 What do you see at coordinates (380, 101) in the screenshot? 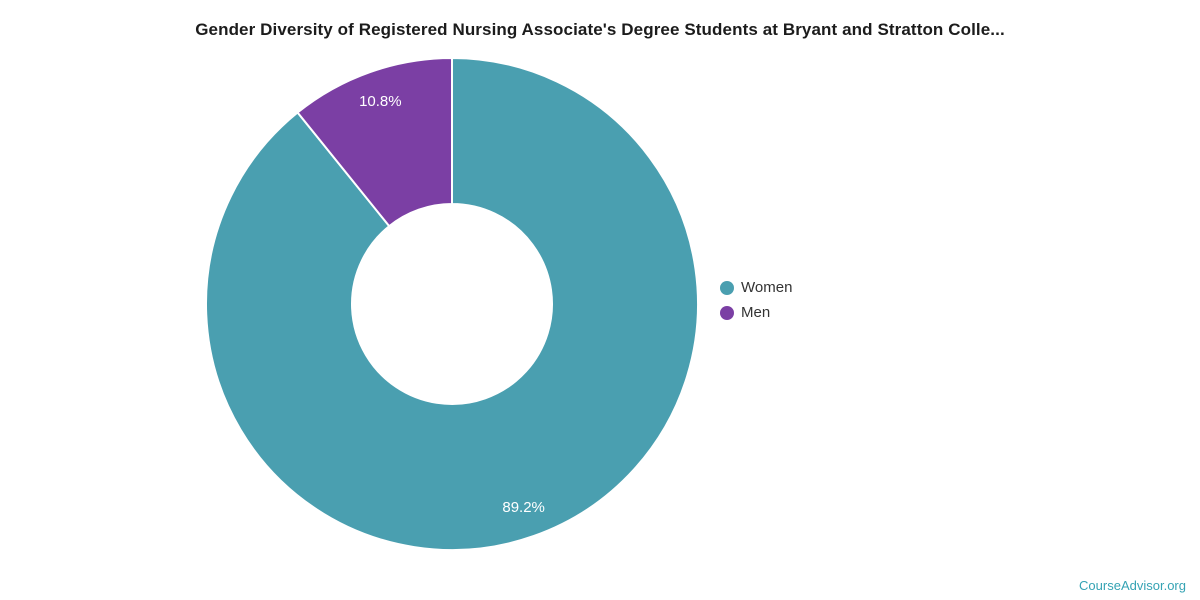
I see `slice-value-label-men: 10.8%` at bounding box center [380, 101].